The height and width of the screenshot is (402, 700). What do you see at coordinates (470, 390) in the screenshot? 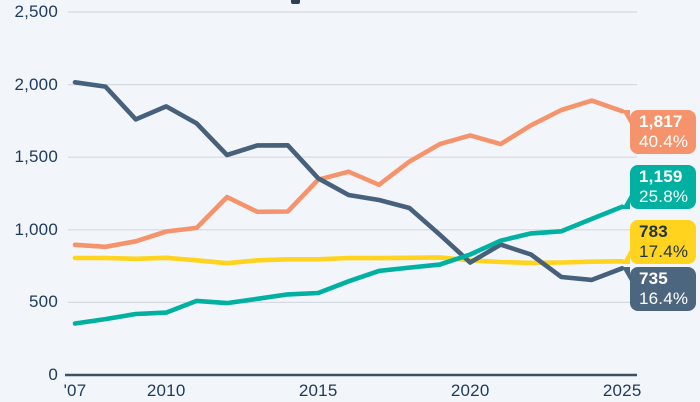
I see `x-tick-label-2020: 2020` at bounding box center [470, 390].